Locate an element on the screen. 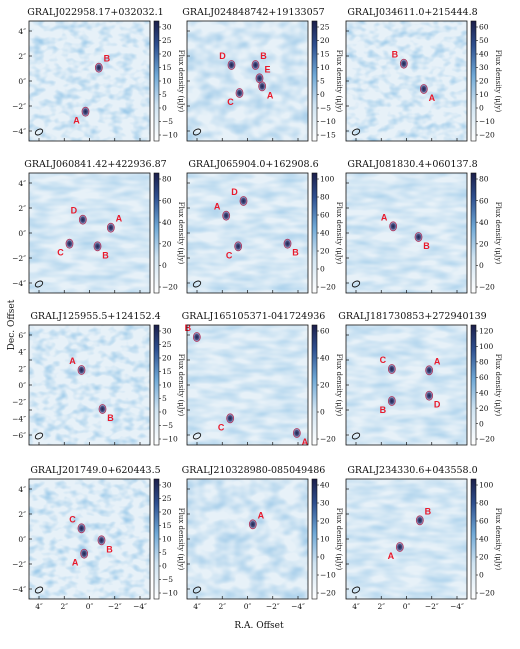 The image size is (520, 649). x-axis-label: R.A. Offset is located at coordinates (259, 626).